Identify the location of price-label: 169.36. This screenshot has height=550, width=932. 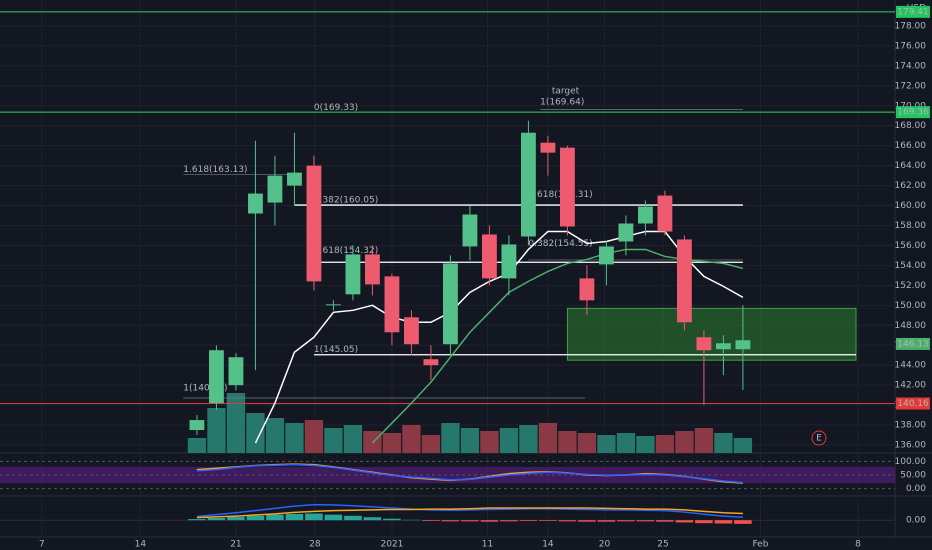
(913, 113).